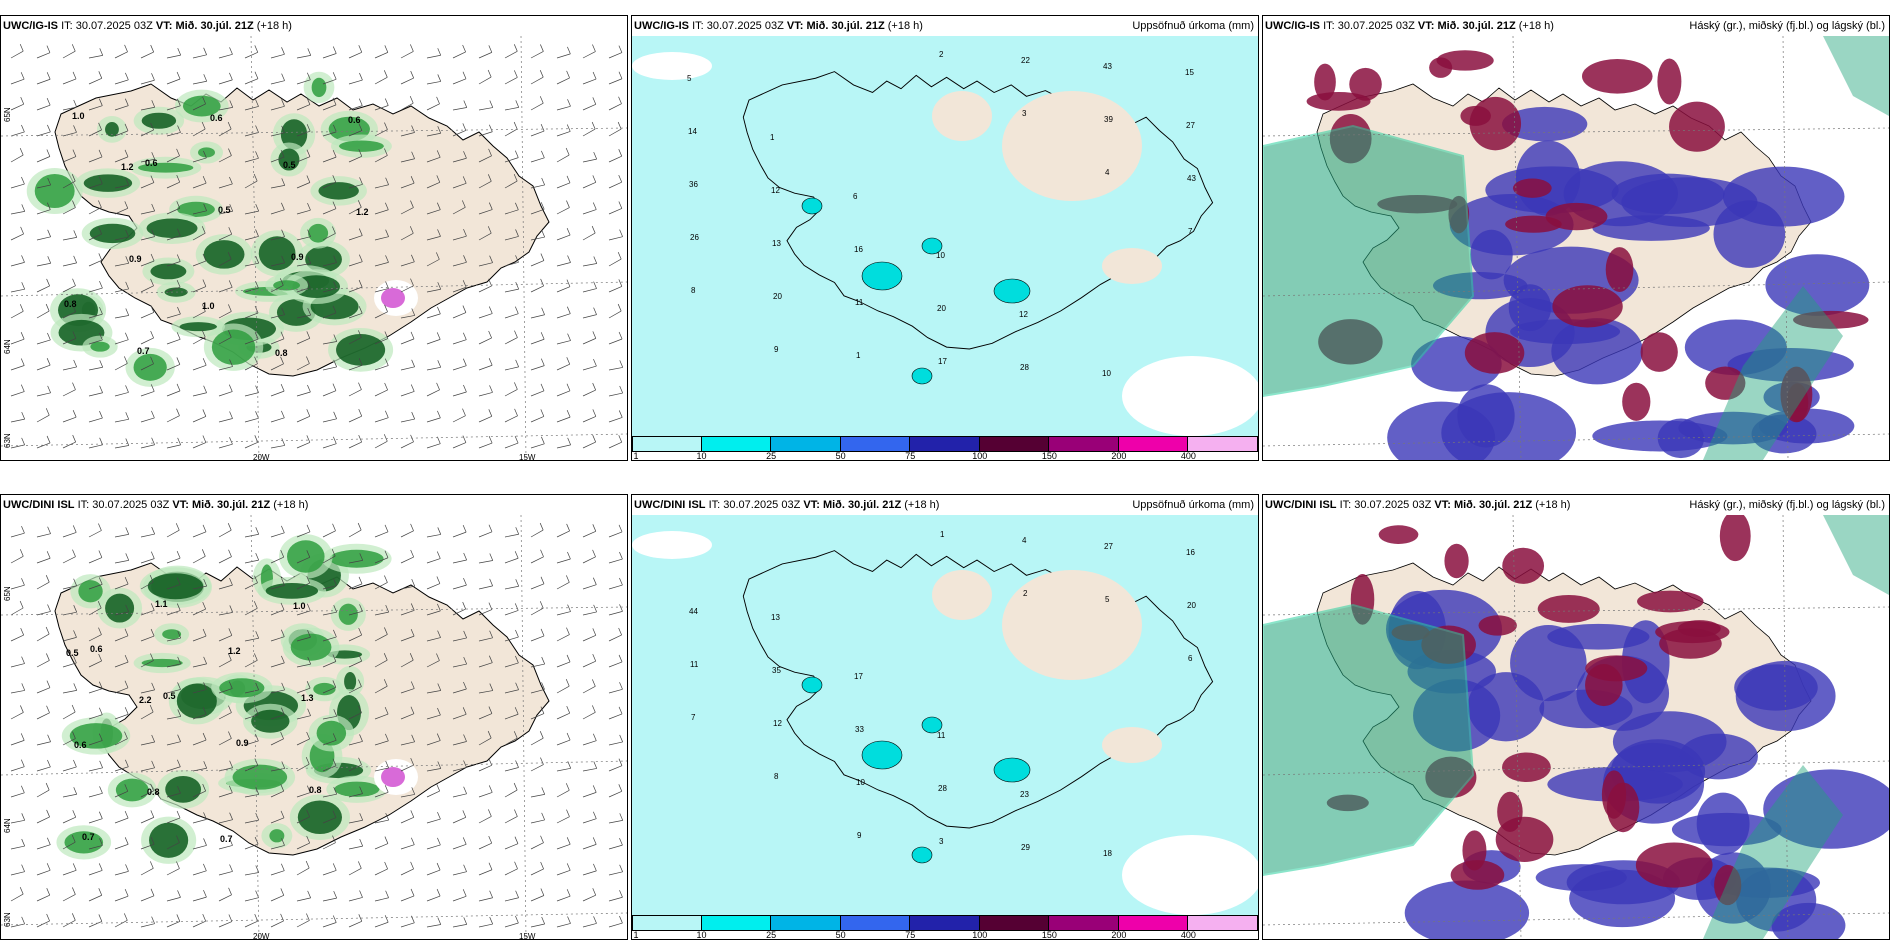 Image resolution: width=1900 pixels, height=950 pixels. What do you see at coordinates (1393, 505) in the screenshot?
I see `it-value: 30.07.2025 03Z` at bounding box center [1393, 505].